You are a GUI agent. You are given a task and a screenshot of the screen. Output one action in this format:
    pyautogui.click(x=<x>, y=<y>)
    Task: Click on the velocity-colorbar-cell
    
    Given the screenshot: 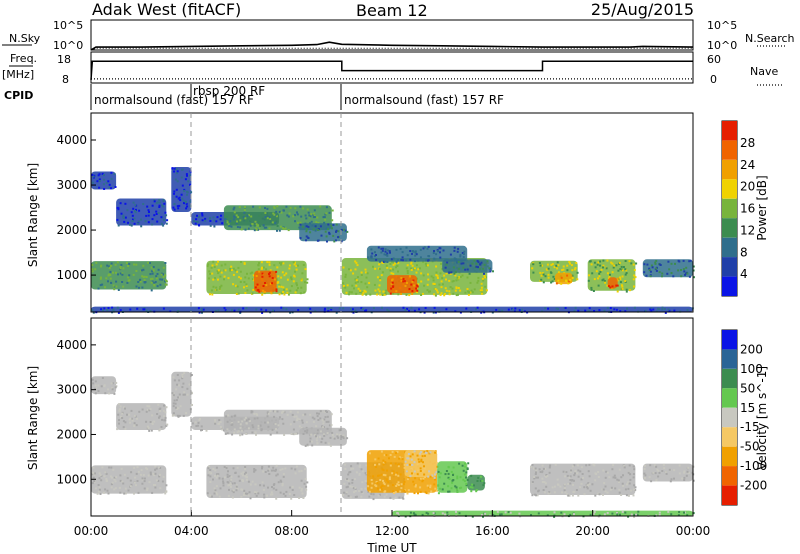 What is the action you would take?
    pyautogui.click(x=729, y=340)
    